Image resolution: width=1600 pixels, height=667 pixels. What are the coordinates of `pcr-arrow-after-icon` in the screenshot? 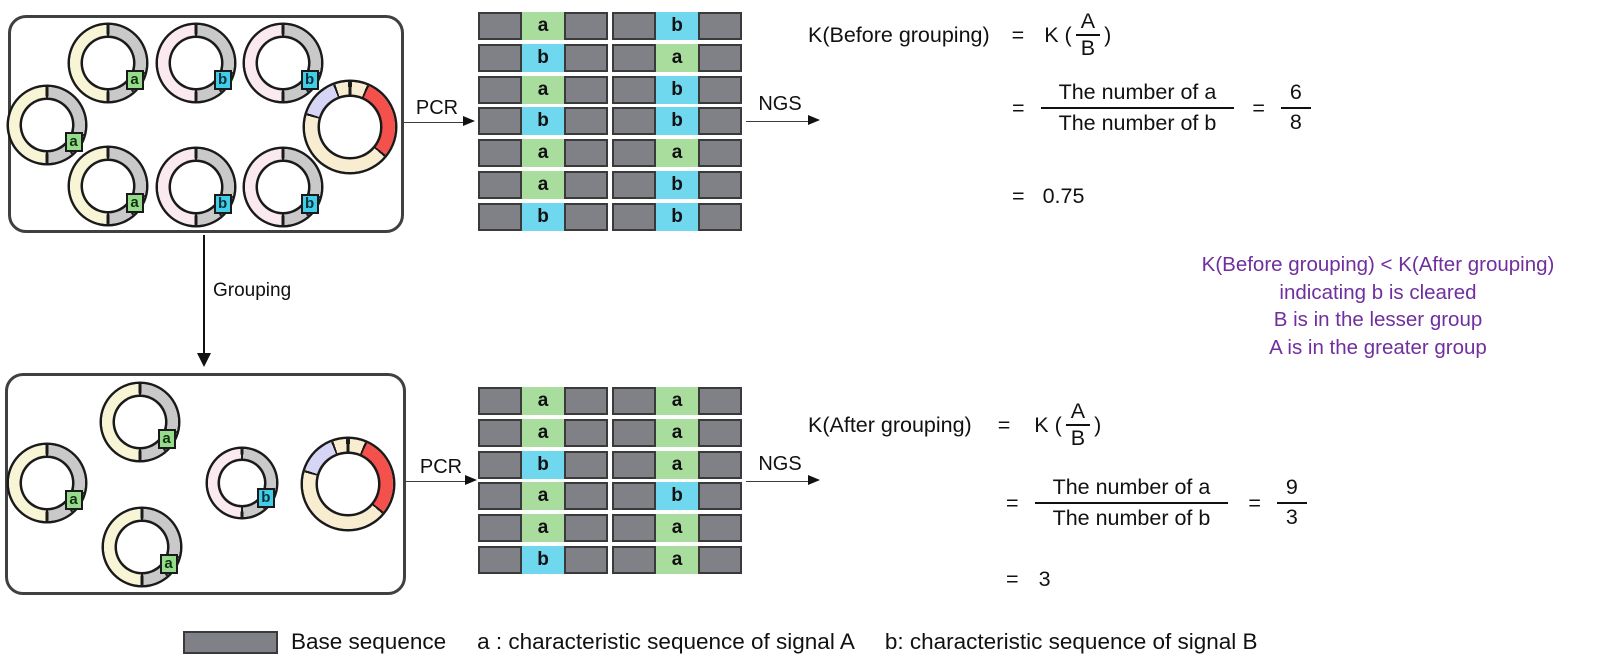 It's located at (441, 480).